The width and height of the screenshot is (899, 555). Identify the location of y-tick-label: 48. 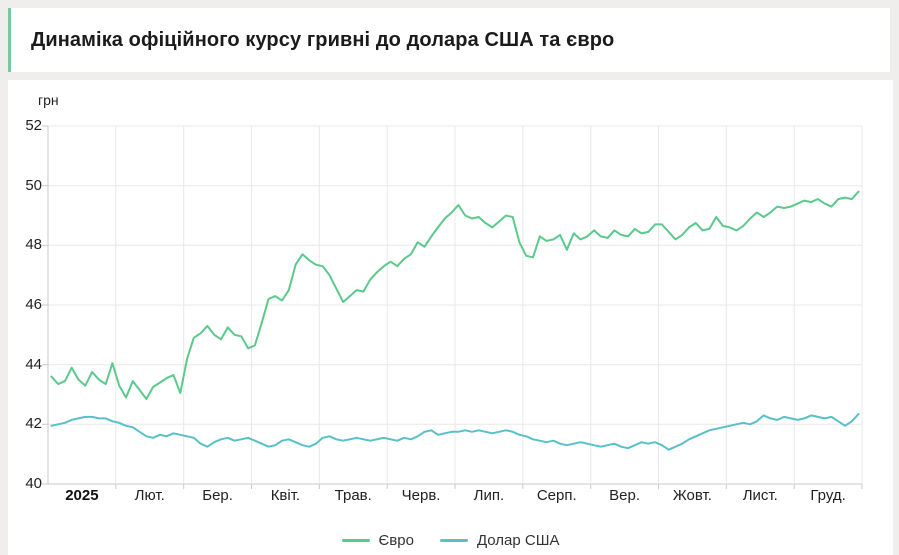
(33, 245).